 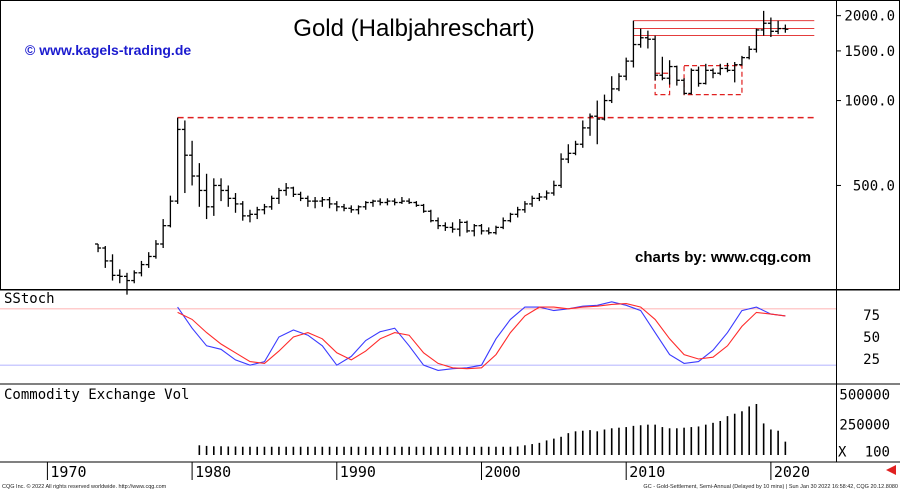 What do you see at coordinates (869, 102) in the screenshot?
I see `price-tick-label: 1000.0` at bounding box center [869, 102].